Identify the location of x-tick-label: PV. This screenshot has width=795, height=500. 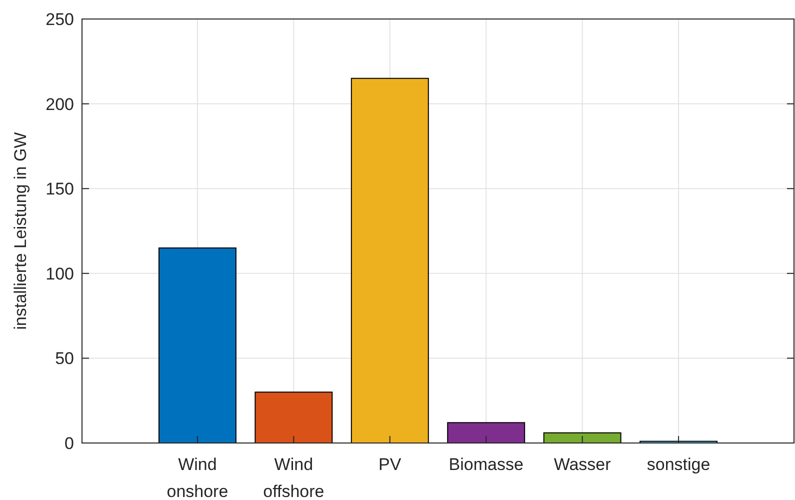
(390, 464).